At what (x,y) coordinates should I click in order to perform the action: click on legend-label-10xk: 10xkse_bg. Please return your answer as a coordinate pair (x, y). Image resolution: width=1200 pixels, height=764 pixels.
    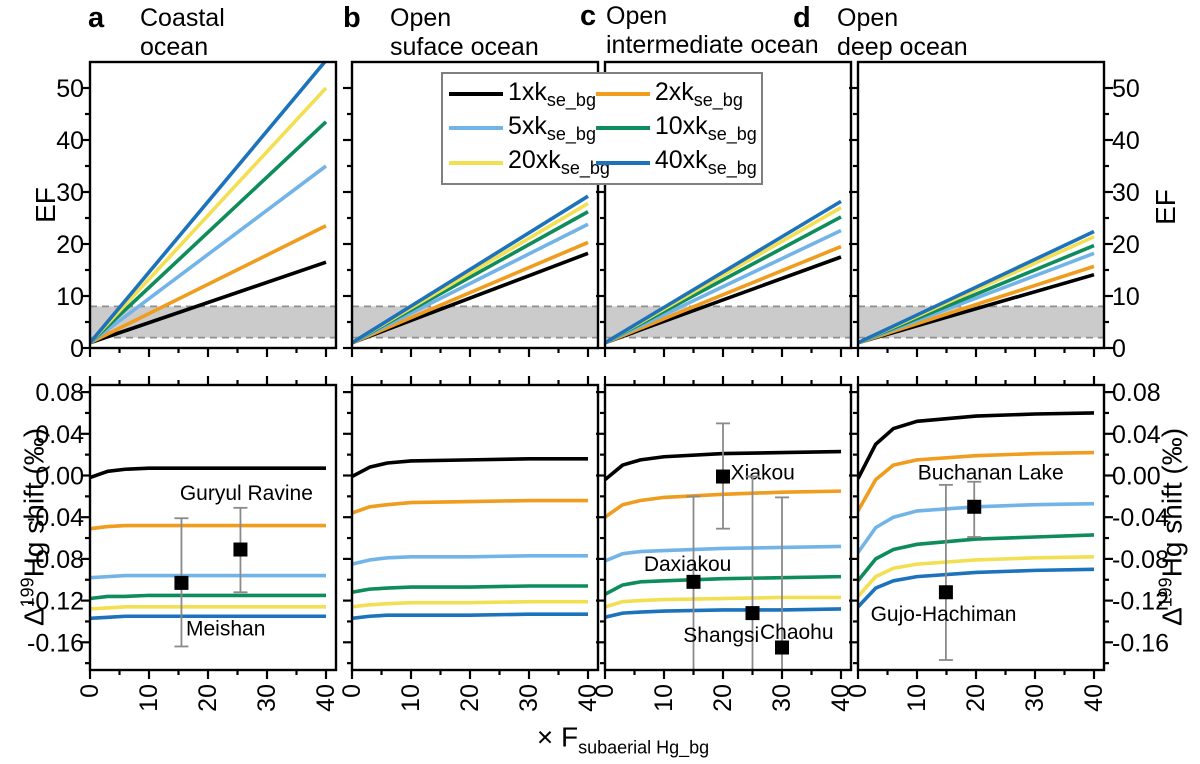
    Looking at the image, I should click on (705, 127).